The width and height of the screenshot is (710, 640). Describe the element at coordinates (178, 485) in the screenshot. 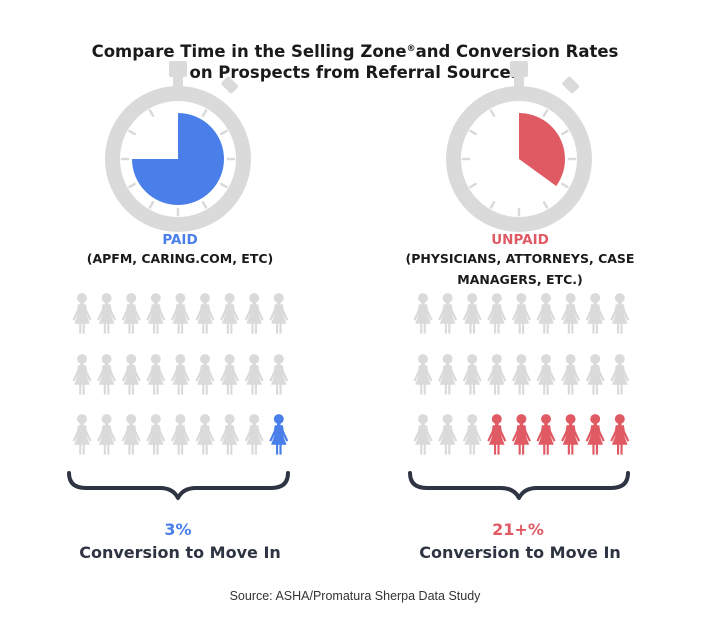

I see `brace-paid` at that location.